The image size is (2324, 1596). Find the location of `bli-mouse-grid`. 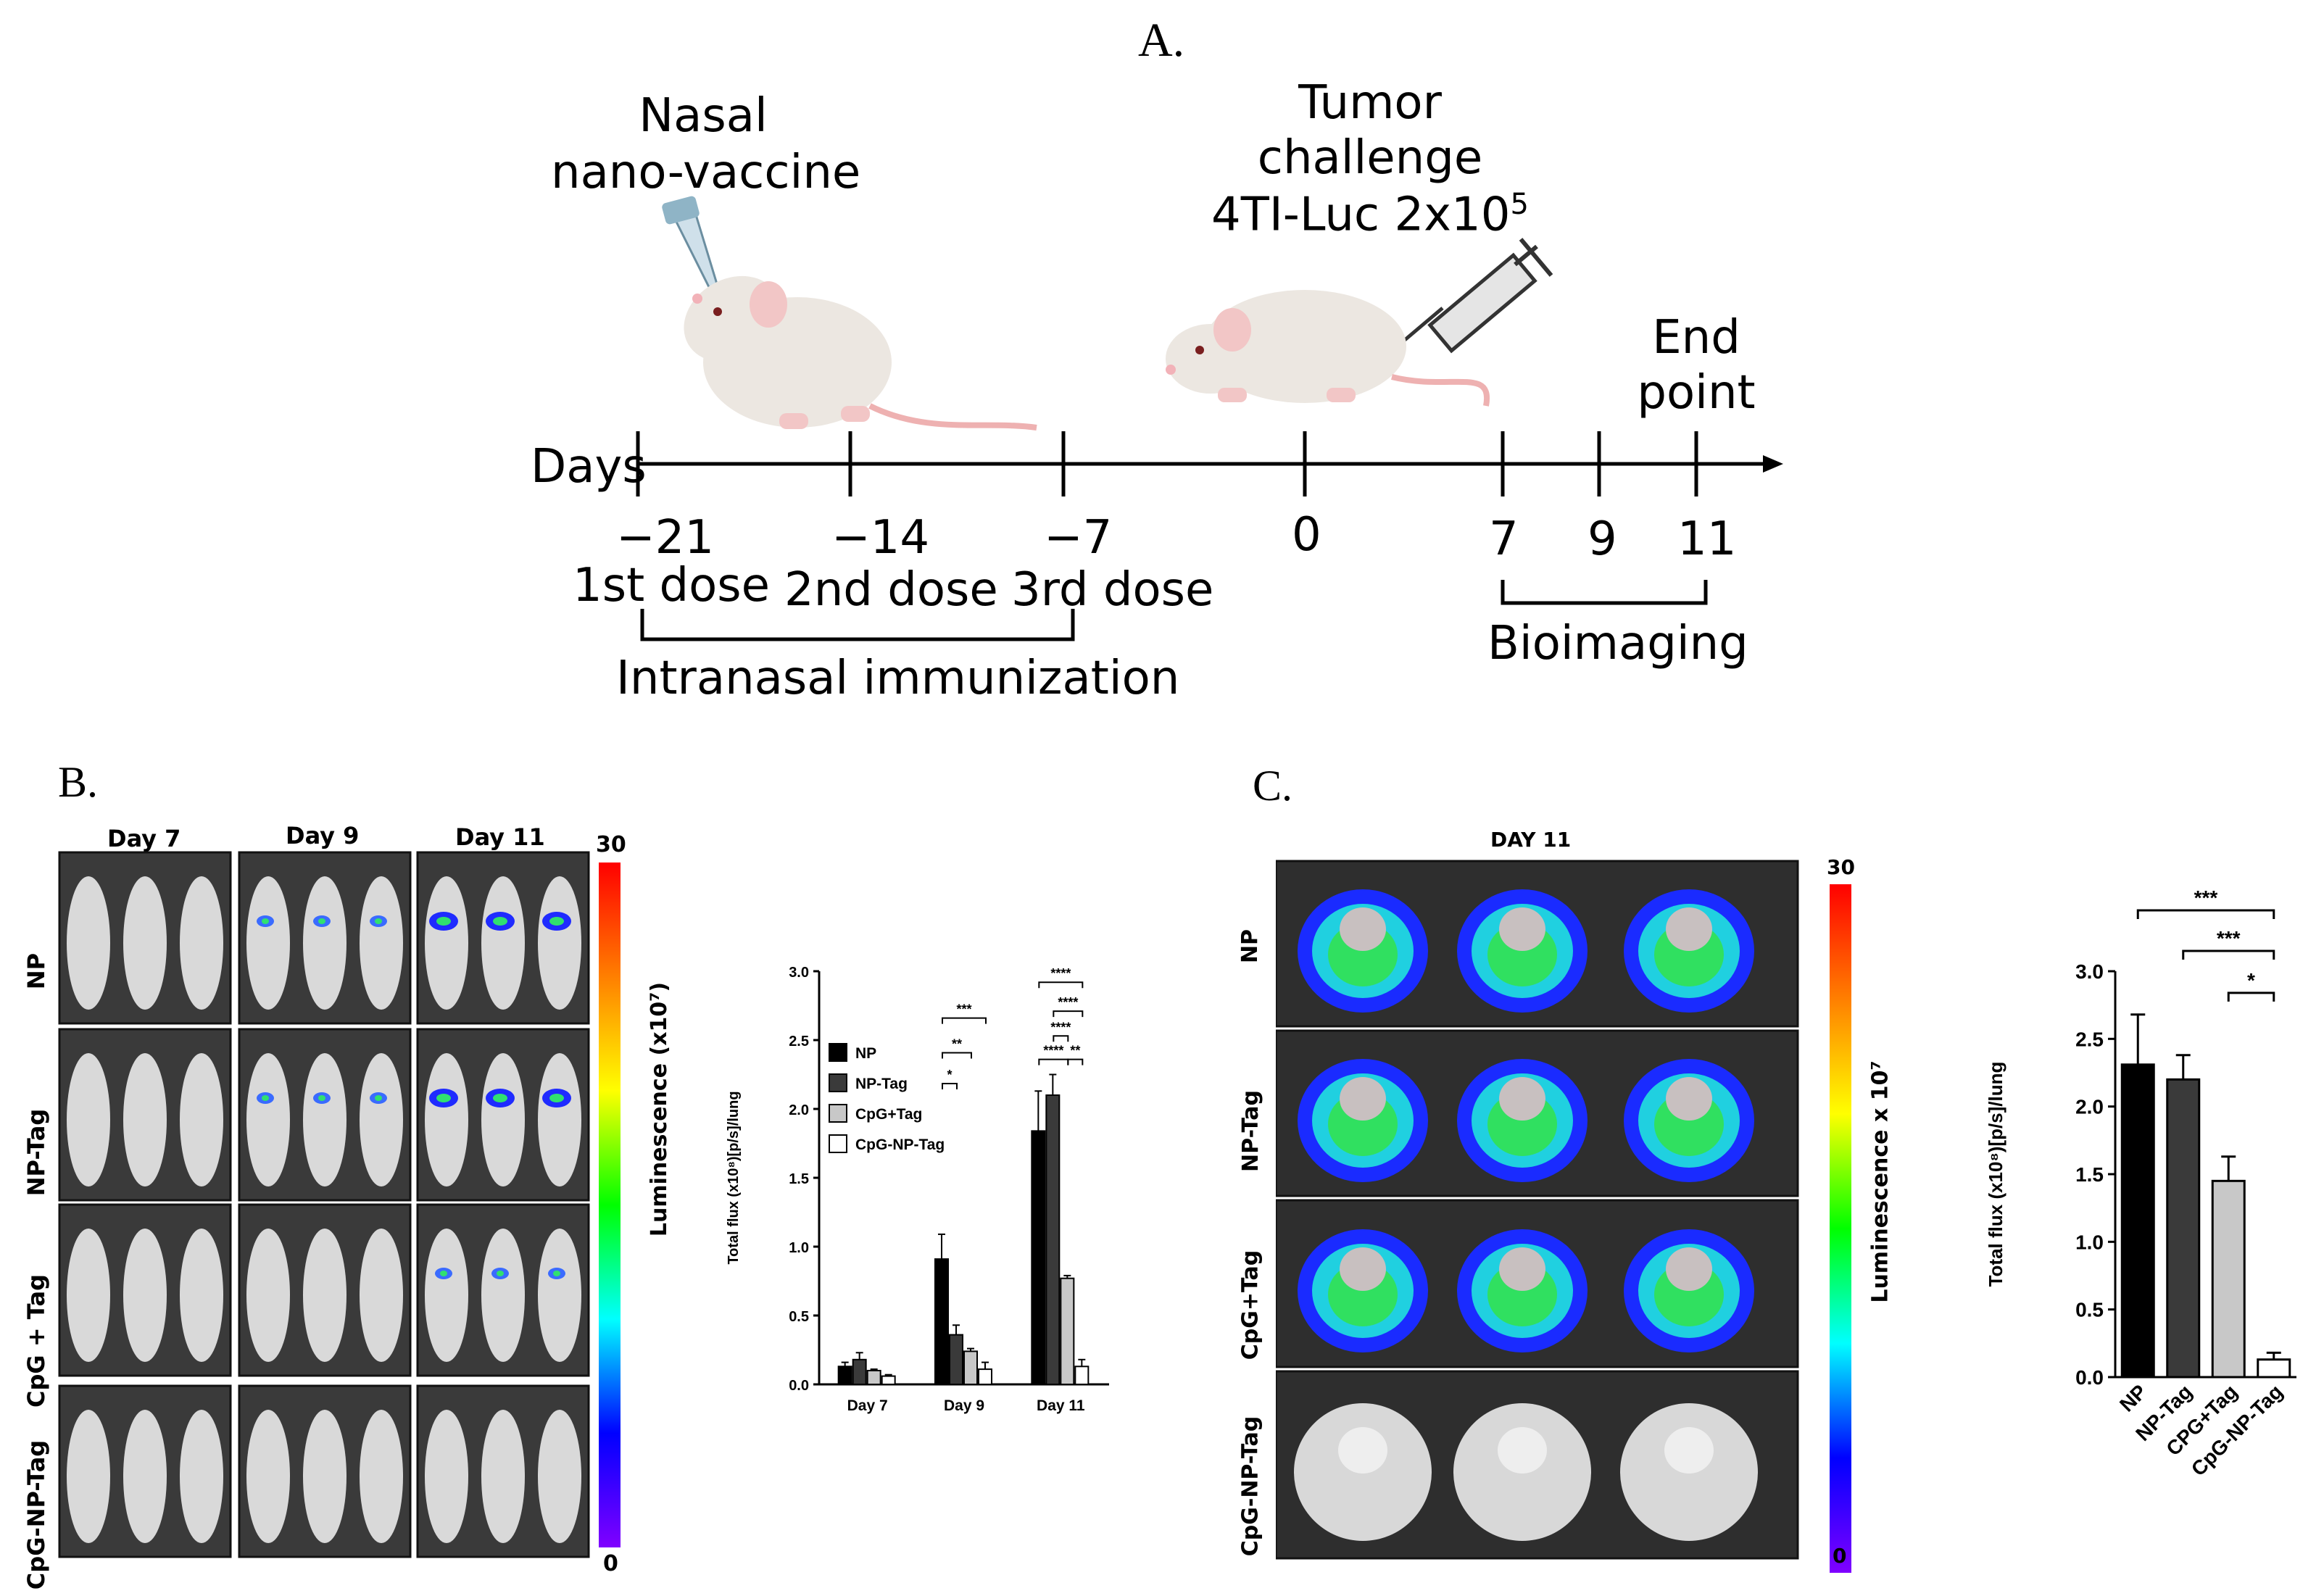

bli-mouse-grid is located at coordinates (324, 1204).